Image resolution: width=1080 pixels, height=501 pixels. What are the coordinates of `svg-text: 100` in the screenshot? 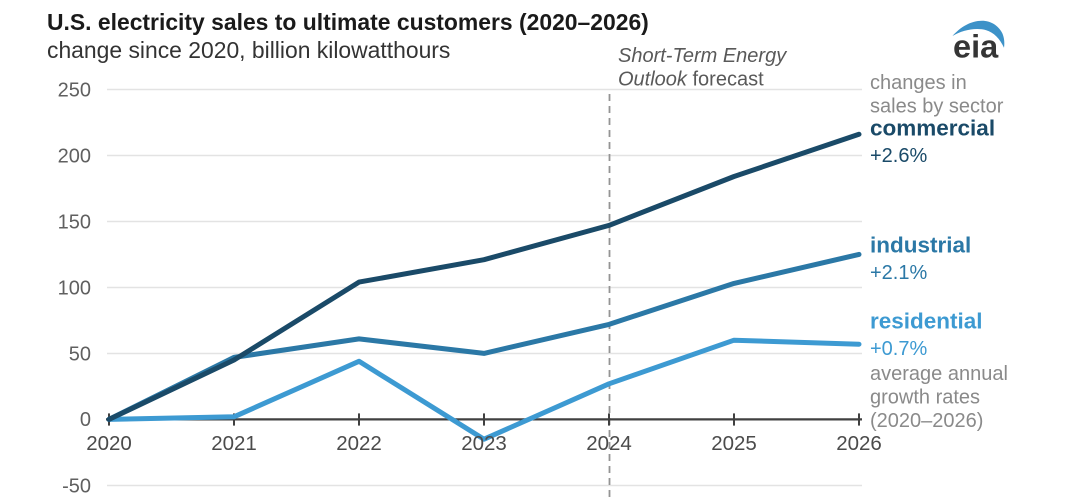 It's located at (74, 289).